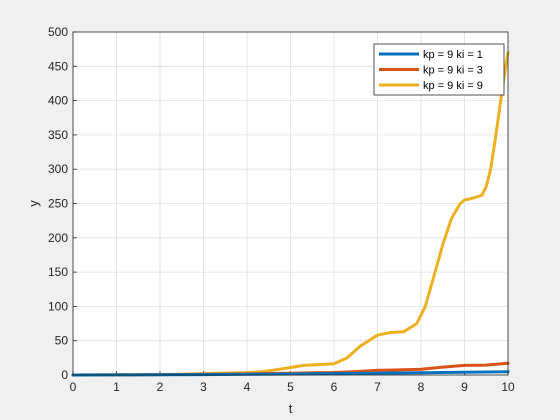  What do you see at coordinates (290, 387) in the screenshot?
I see `x-tick-label: 5` at bounding box center [290, 387].